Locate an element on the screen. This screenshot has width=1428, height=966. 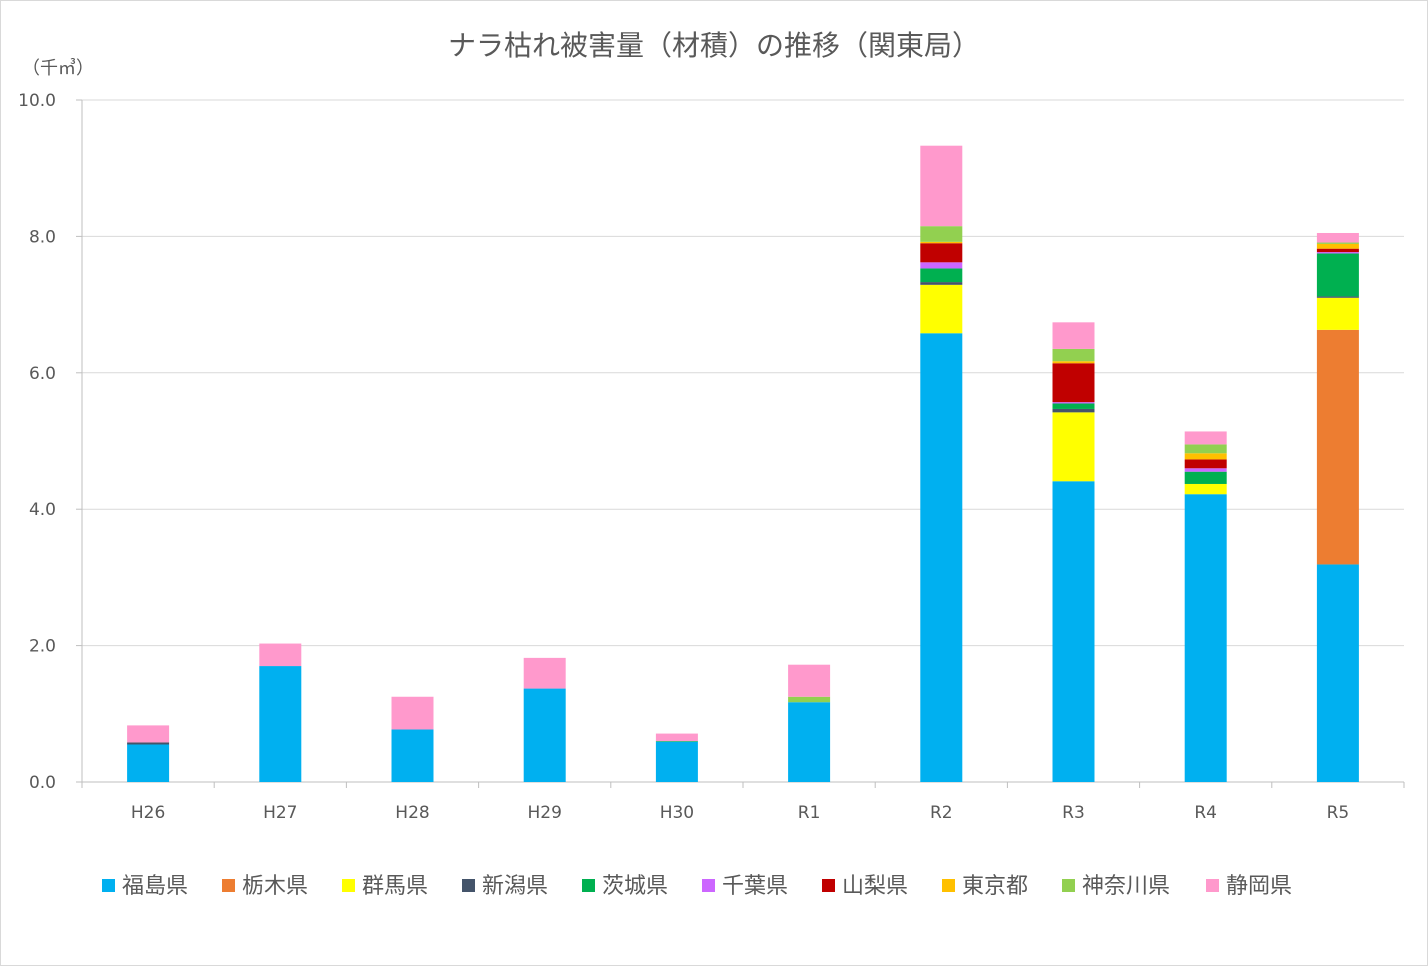
legend-label: 茨城県 is located at coordinates (635, 886).